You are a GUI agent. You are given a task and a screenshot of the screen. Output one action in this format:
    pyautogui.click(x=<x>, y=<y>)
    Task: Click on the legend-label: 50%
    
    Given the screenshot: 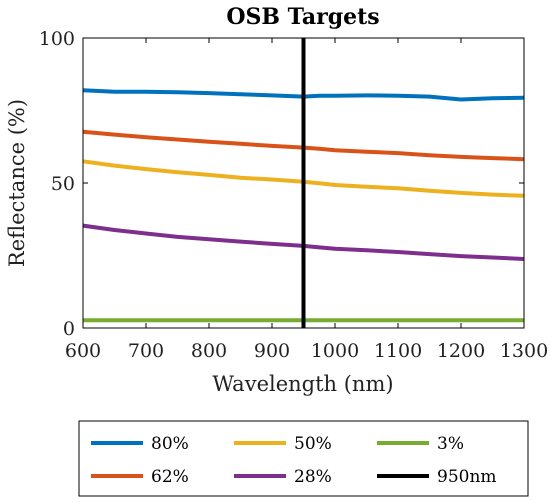 What is the action you would take?
    pyautogui.click(x=313, y=444)
    